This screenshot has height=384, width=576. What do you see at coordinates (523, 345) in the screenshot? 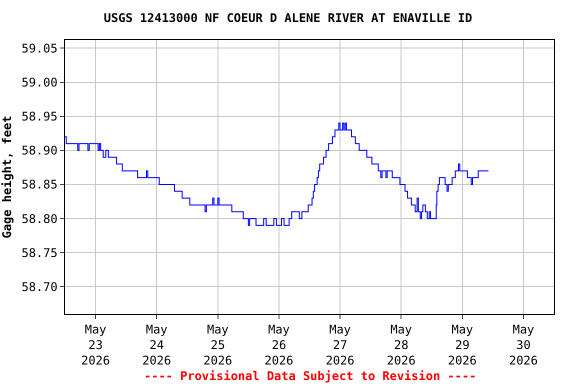
I see `x-tick-label: May 30 2026` at bounding box center [523, 345].